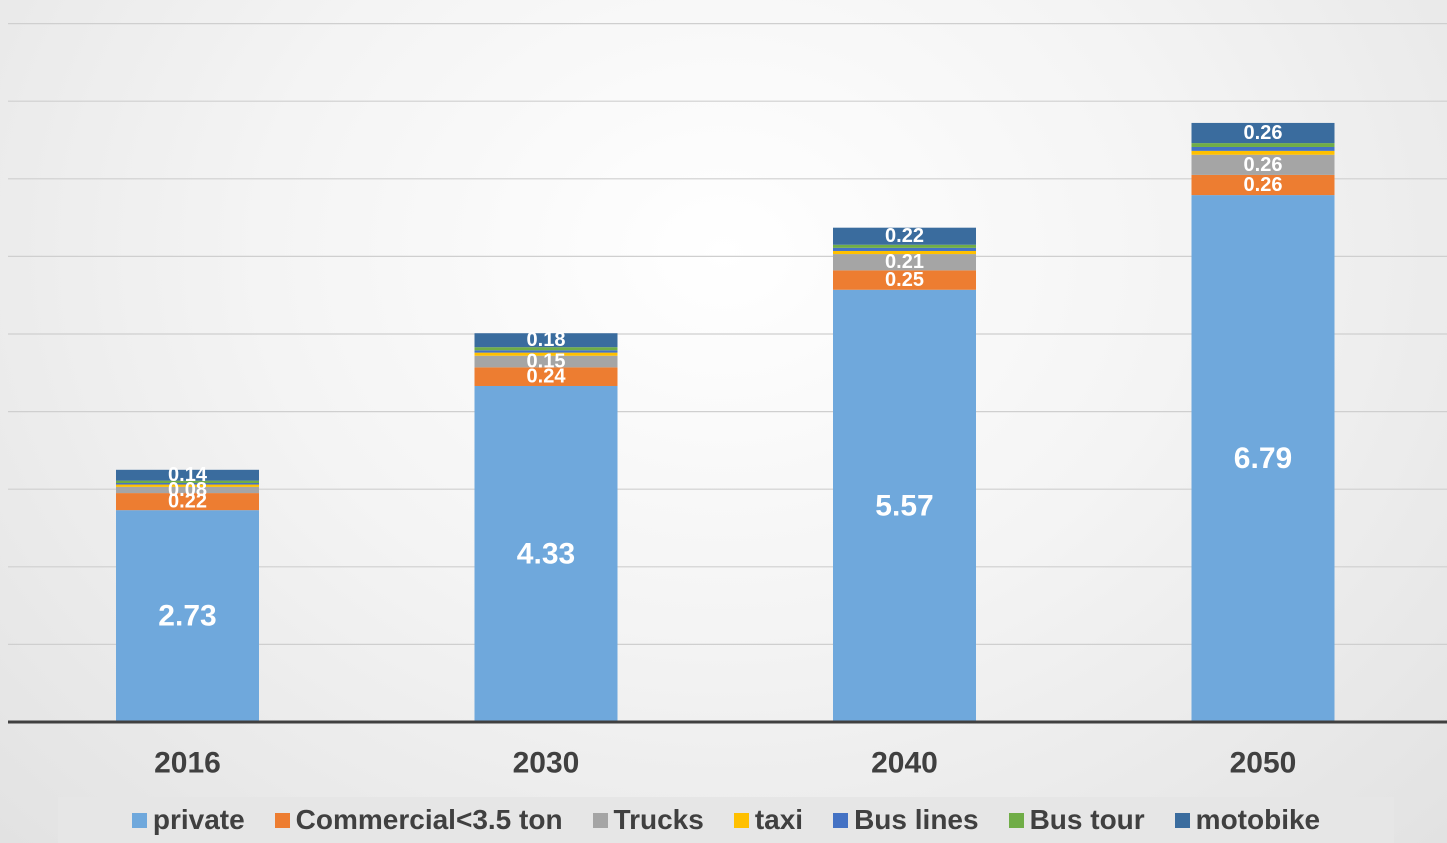 The height and width of the screenshot is (843, 1447). I want to click on legend-item-bus-lines: Bus lines, so click(906, 820).